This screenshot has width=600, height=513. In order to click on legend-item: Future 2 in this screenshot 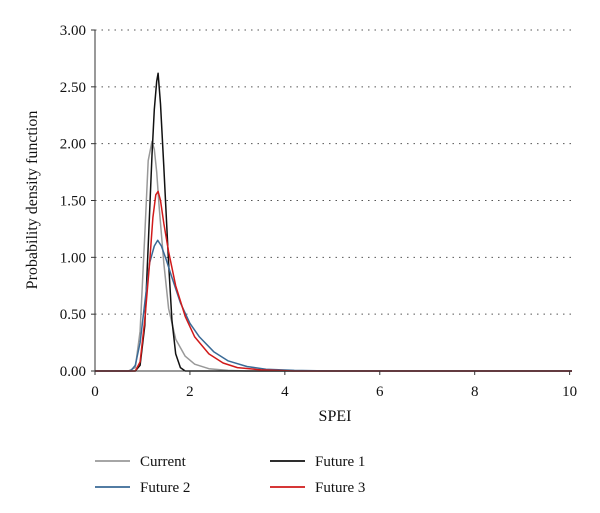, I will do `click(142, 488)`.